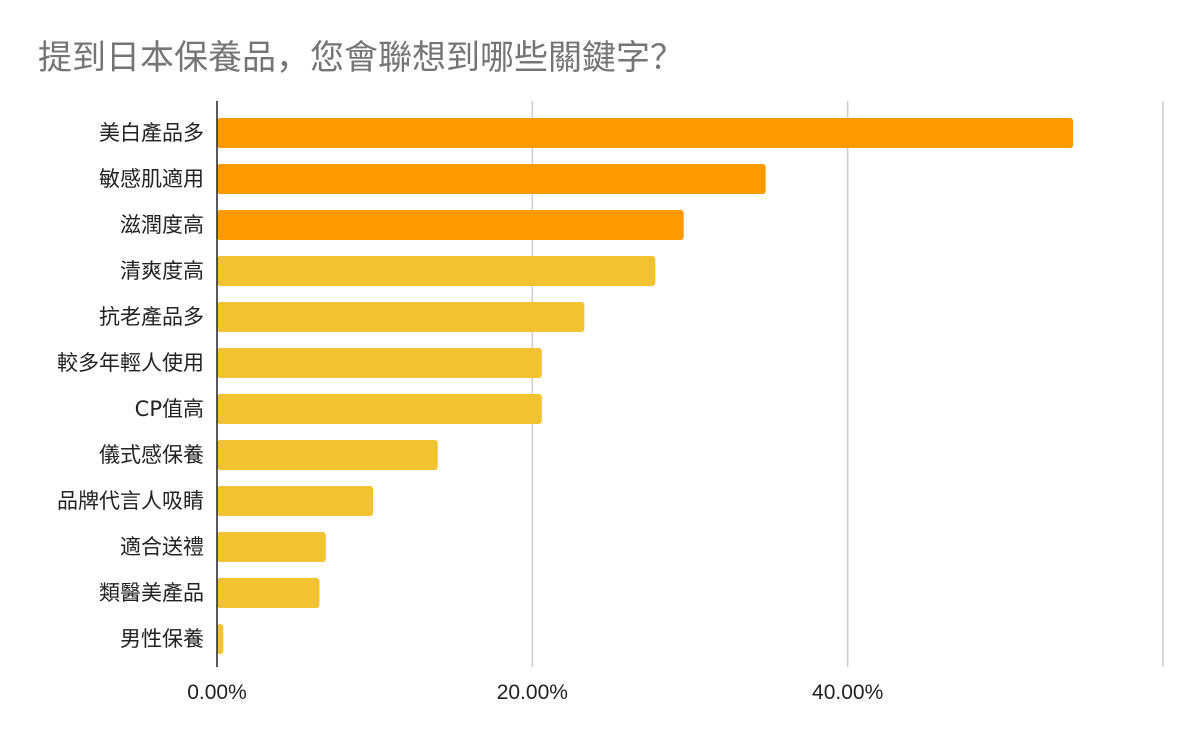  What do you see at coordinates (162, 225) in the screenshot?
I see `category-label: 滋潤度高` at bounding box center [162, 225].